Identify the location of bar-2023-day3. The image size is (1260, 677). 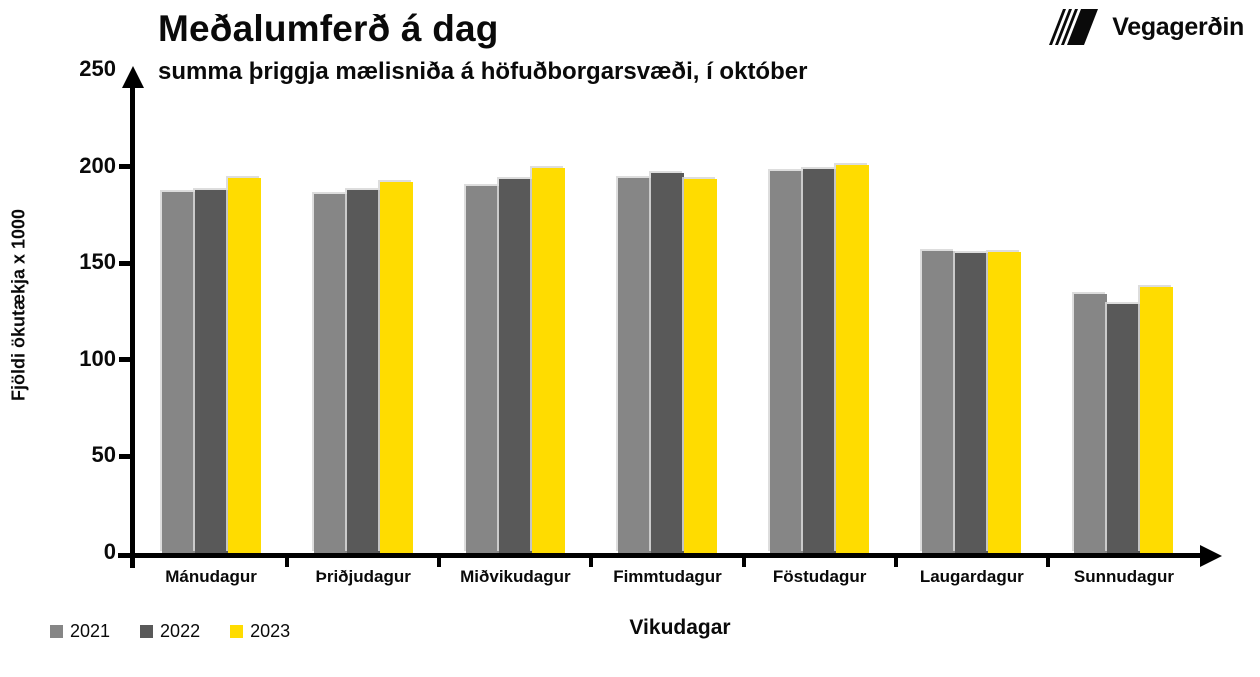
(548, 360).